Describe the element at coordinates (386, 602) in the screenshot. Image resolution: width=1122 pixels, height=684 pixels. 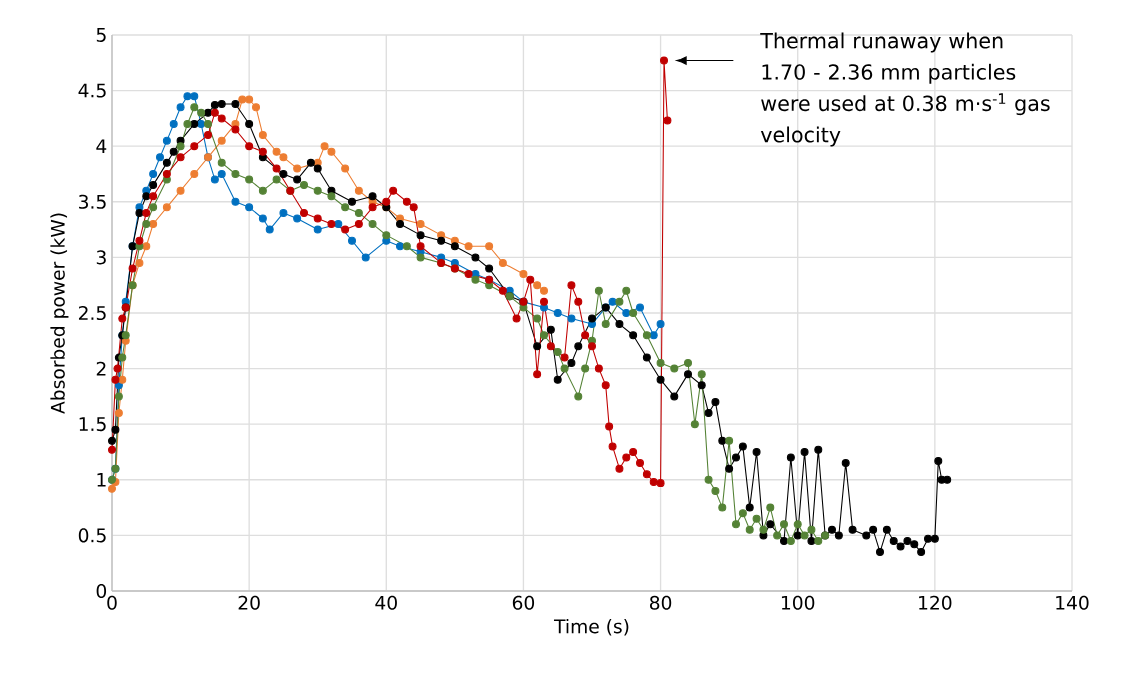
I see `x-tick-label: 40` at that location.